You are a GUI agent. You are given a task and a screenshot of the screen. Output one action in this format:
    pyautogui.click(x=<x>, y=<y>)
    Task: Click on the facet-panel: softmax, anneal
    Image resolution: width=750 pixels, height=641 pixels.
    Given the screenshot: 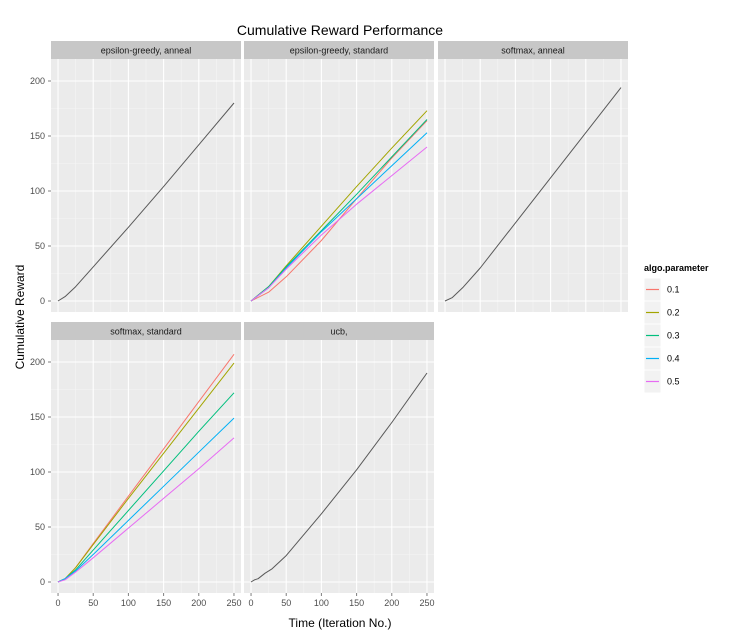 What is the action you would take?
    pyautogui.click(x=533, y=176)
    